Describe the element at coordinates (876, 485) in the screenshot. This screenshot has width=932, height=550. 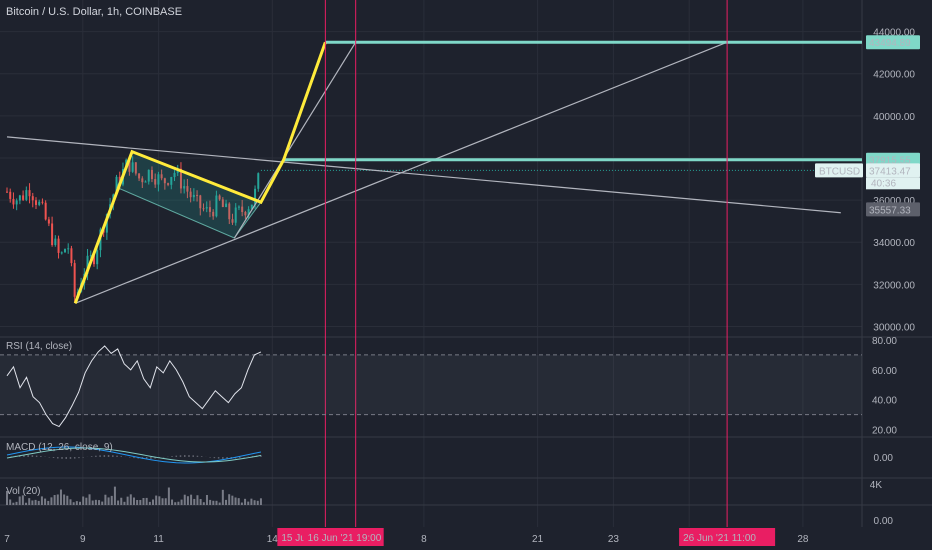
I see `volume-tick-label: 4K` at that location.